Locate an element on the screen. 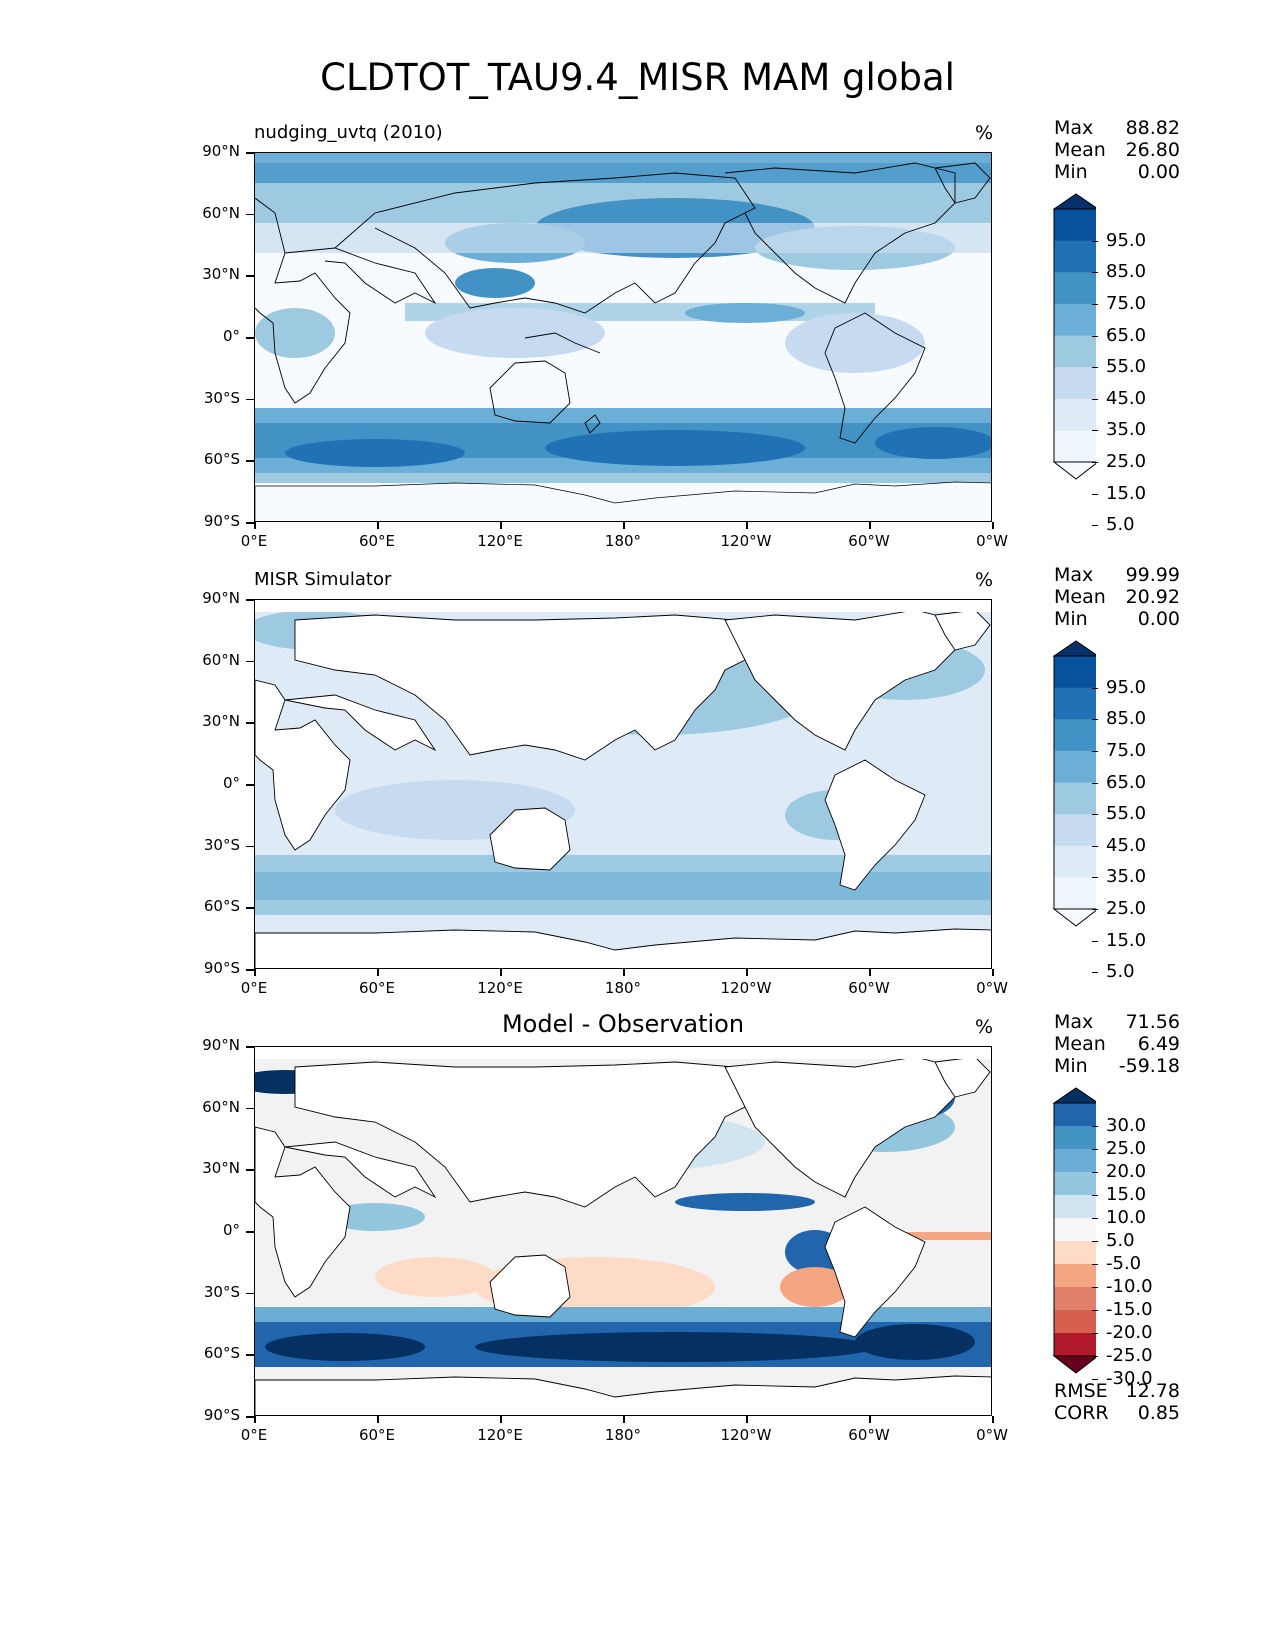  map-plot-area is located at coordinates (623, 1231).